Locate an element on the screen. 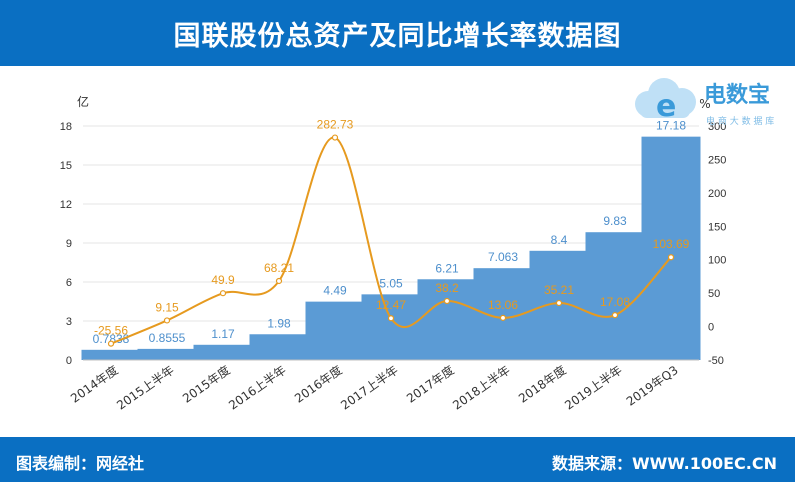 This screenshot has height=482, width=795. line-value-label: 38.2 is located at coordinates (447, 288).